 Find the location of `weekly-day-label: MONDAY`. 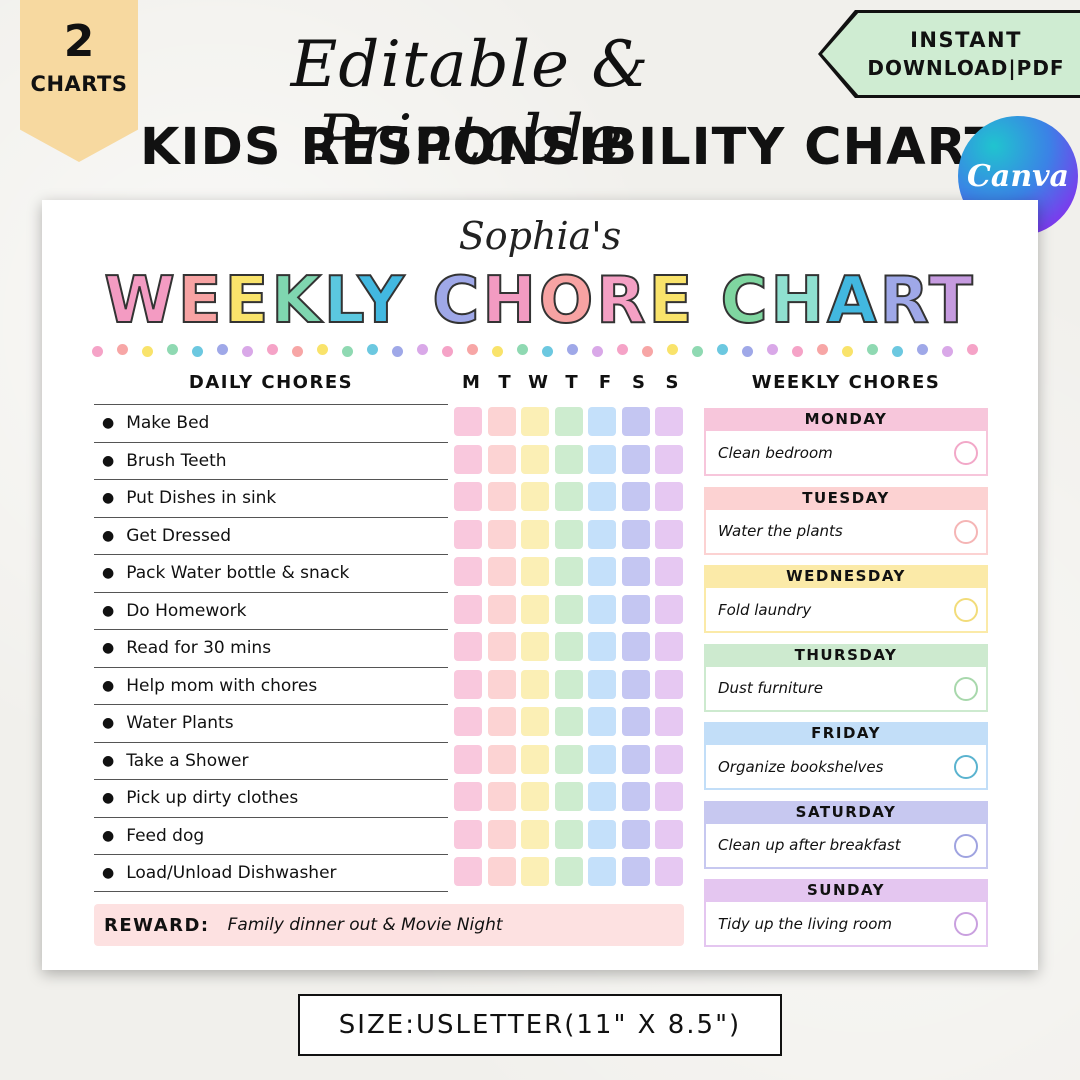

weekly-day-label: MONDAY is located at coordinates (846, 419).